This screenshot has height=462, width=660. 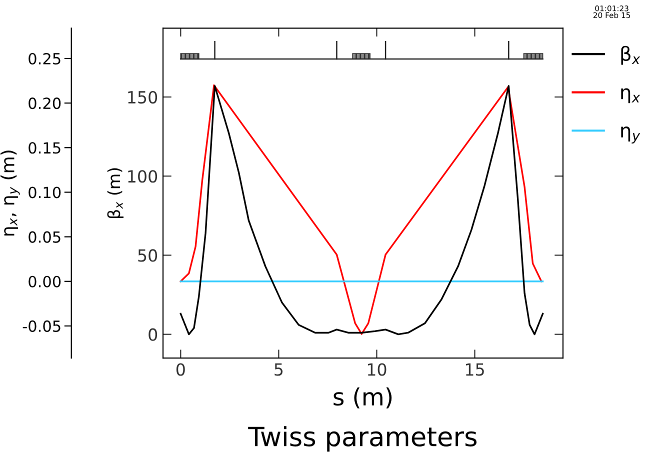 I want to click on y2-tick-label: 0.15, so click(x=44, y=148).